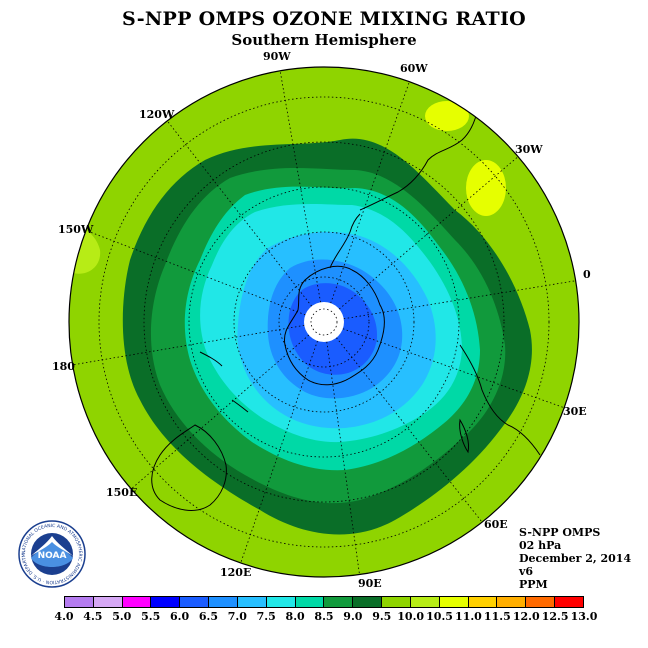  What do you see at coordinates (587, 274) in the screenshot?
I see `lon-label-0: 0` at bounding box center [587, 274].